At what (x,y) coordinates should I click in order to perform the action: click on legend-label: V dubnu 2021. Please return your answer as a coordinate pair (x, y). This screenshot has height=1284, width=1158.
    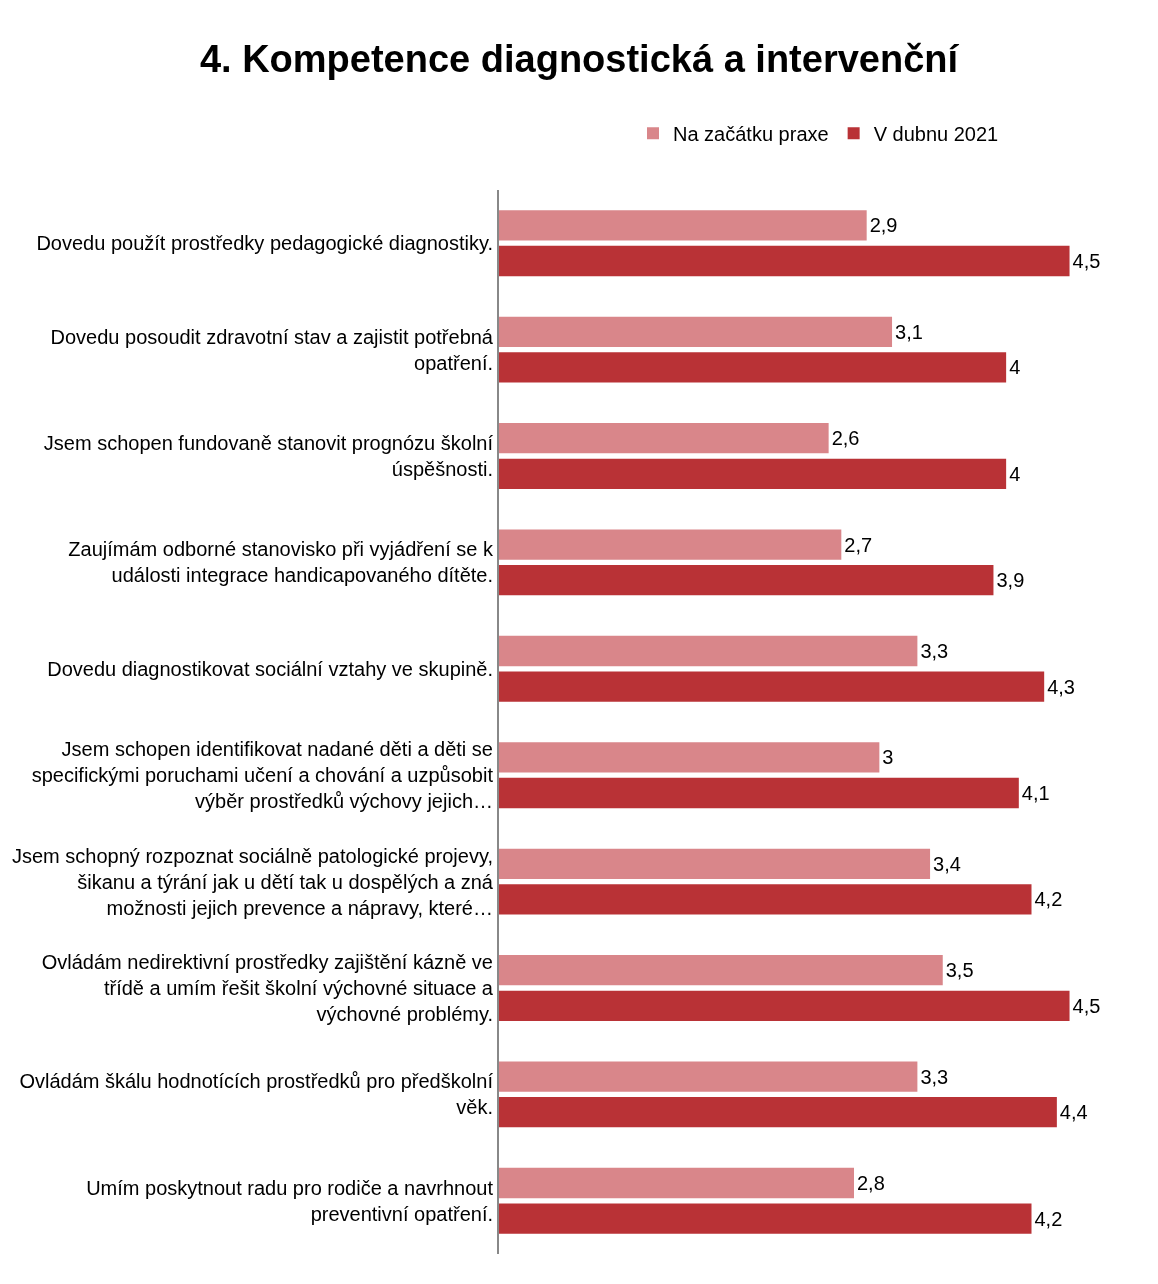
    Looking at the image, I should click on (936, 134).